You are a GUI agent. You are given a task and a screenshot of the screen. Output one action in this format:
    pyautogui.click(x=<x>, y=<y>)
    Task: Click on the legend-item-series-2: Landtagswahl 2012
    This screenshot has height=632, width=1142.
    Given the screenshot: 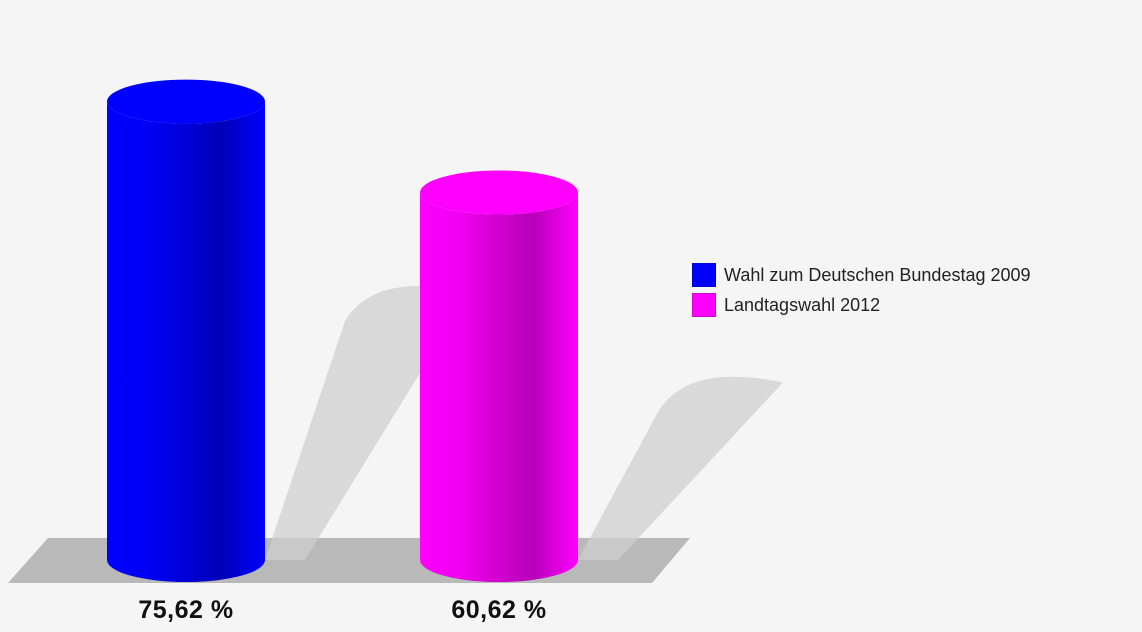 What is the action you would take?
    pyautogui.click(x=861, y=305)
    